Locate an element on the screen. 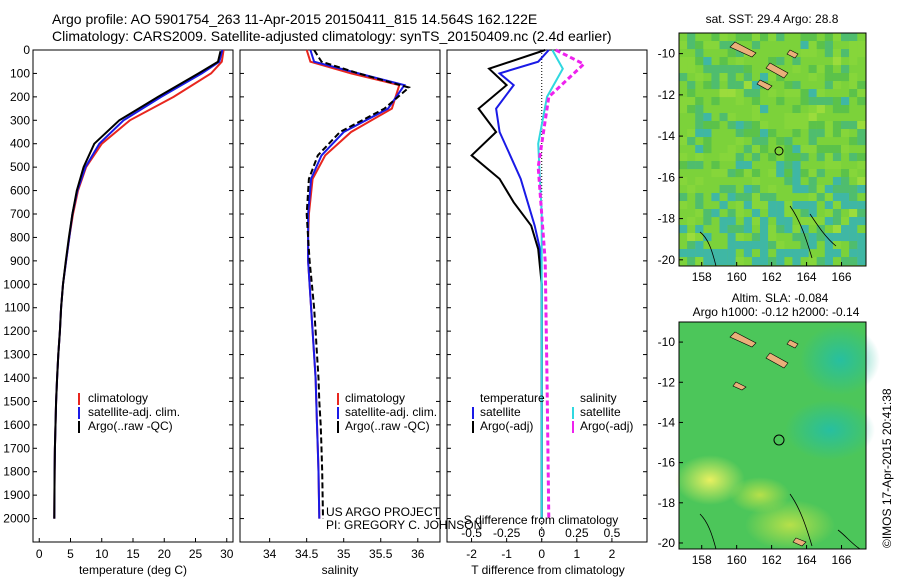 This screenshot has height=580, width=900. sla-map is located at coordinates (777, 435).